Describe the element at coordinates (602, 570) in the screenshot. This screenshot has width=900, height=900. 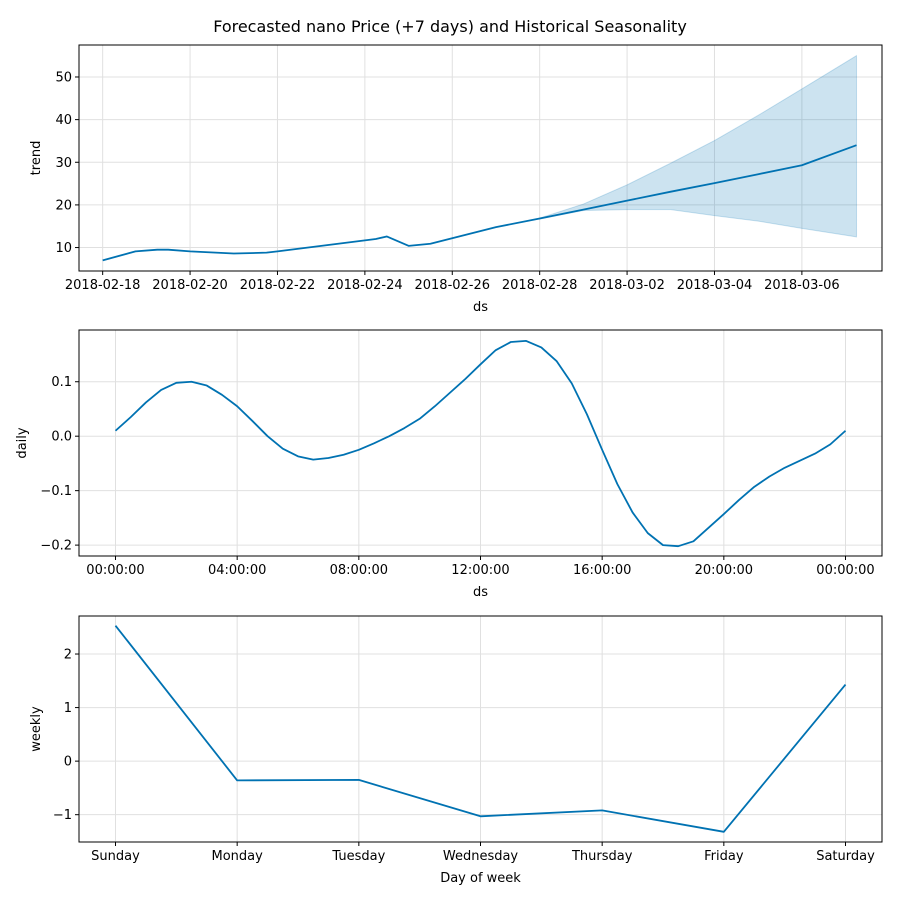
I see `x-tick-label: 16:00:00` at that location.